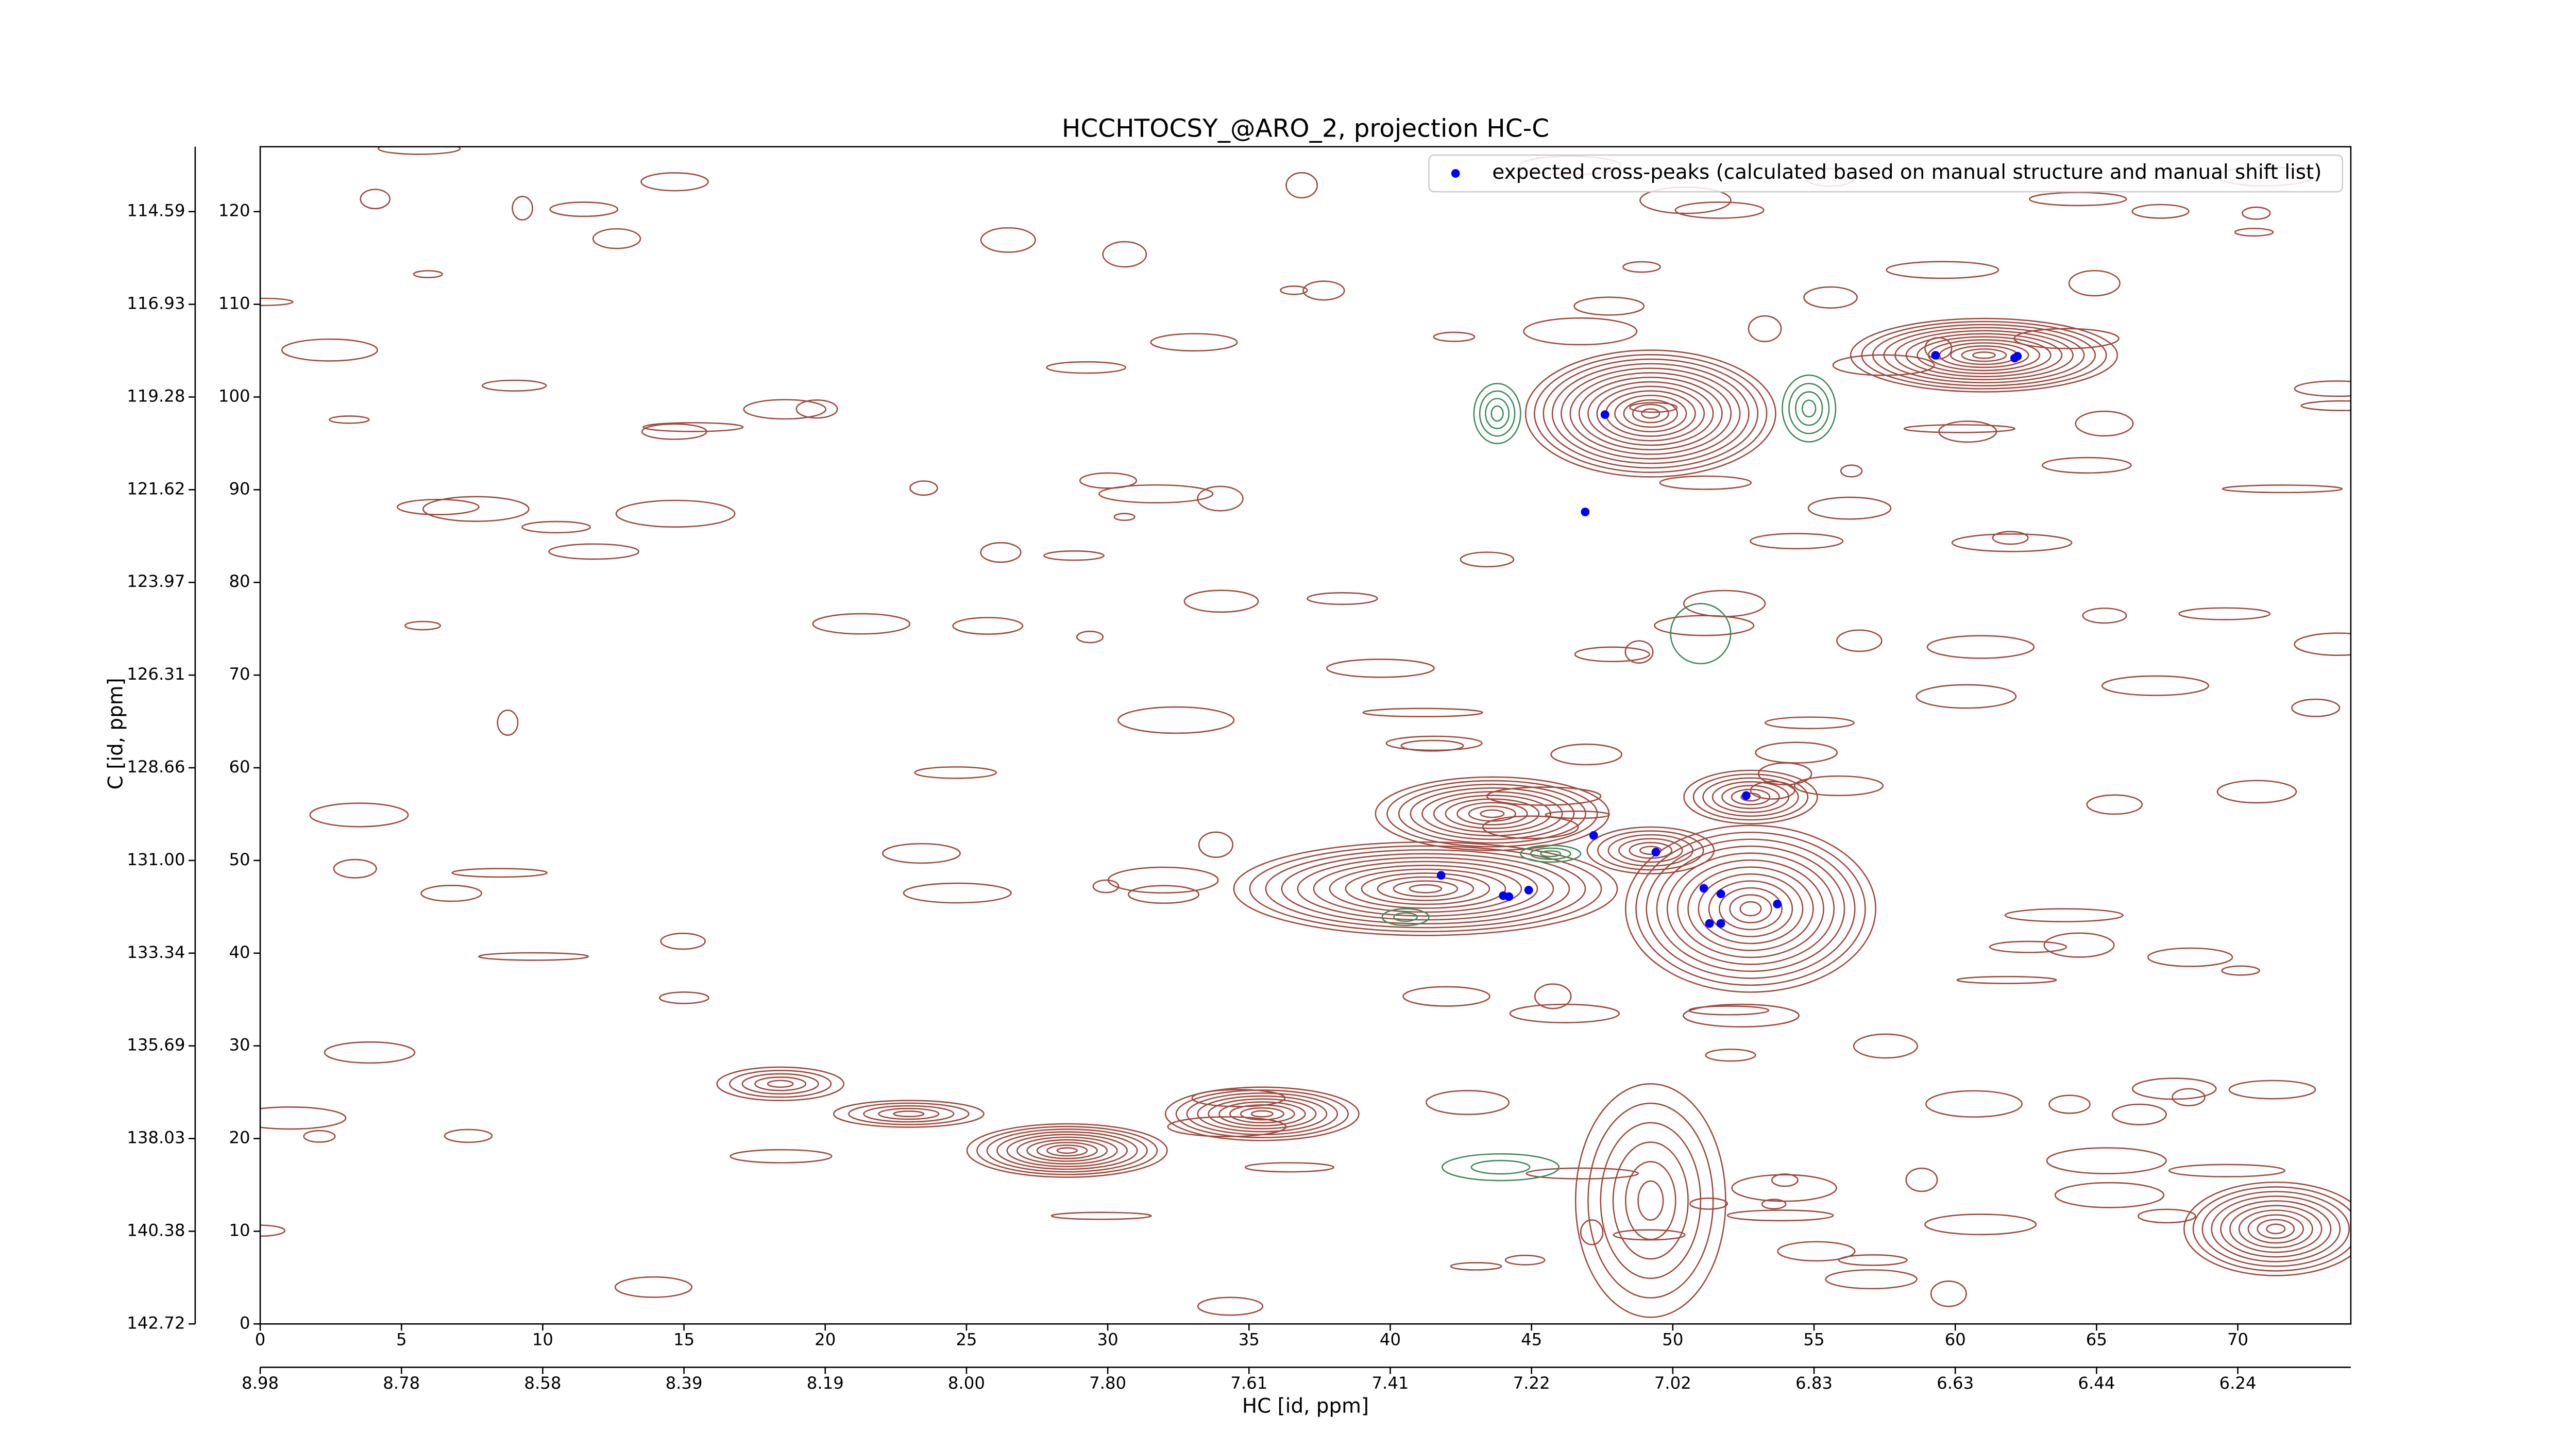 The width and height of the screenshot is (2576, 1449). Describe the element at coordinates (1249, 1340) in the screenshot. I see `x-tick-label: 35` at that location.